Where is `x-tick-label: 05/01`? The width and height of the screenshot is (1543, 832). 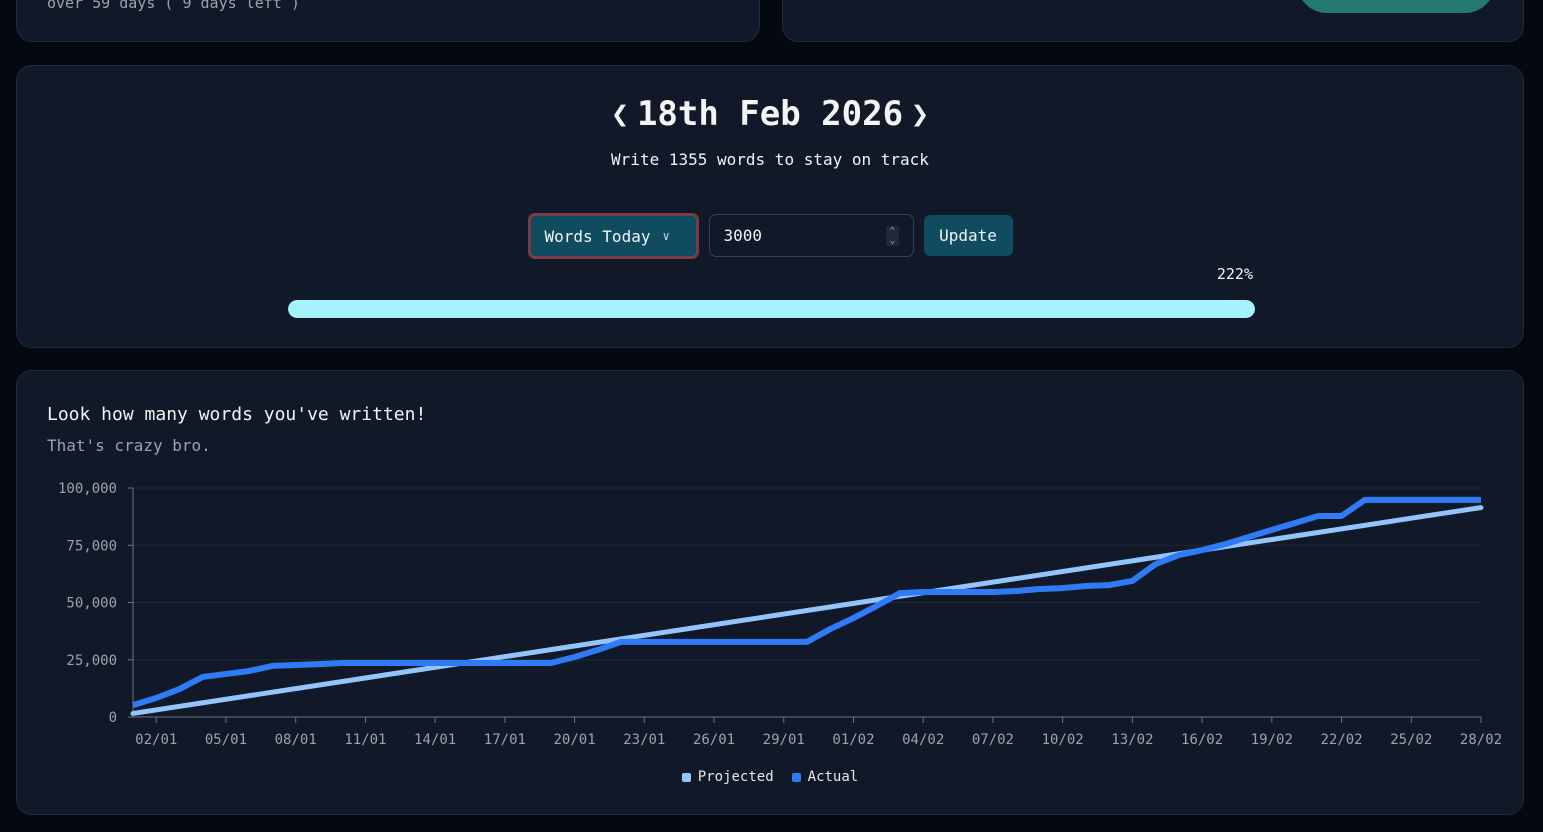 x-tick-label: 05/01 is located at coordinates (226, 740).